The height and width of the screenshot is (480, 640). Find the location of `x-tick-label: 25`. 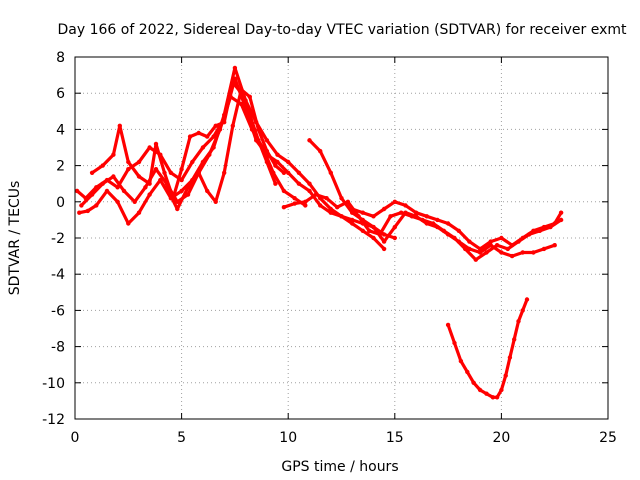

x-tick-label: 25 is located at coordinates (608, 438).